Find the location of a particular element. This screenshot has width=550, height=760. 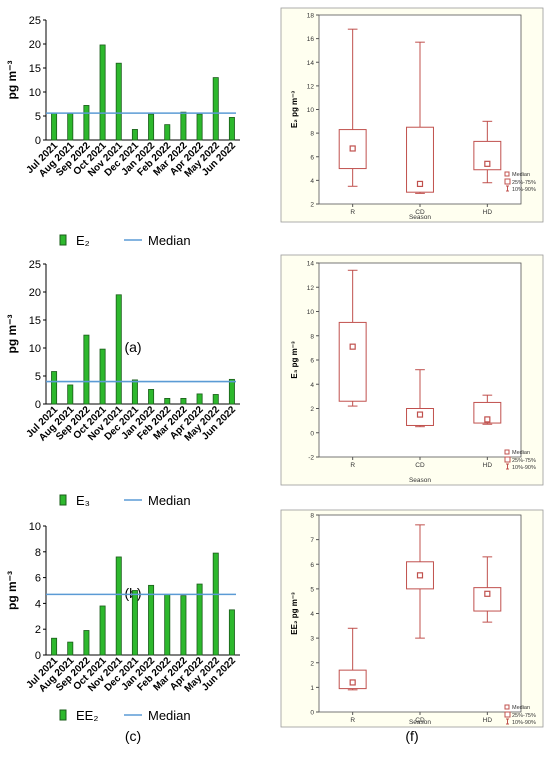

y-tick-label: 10 is located at coordinates (35, 349).